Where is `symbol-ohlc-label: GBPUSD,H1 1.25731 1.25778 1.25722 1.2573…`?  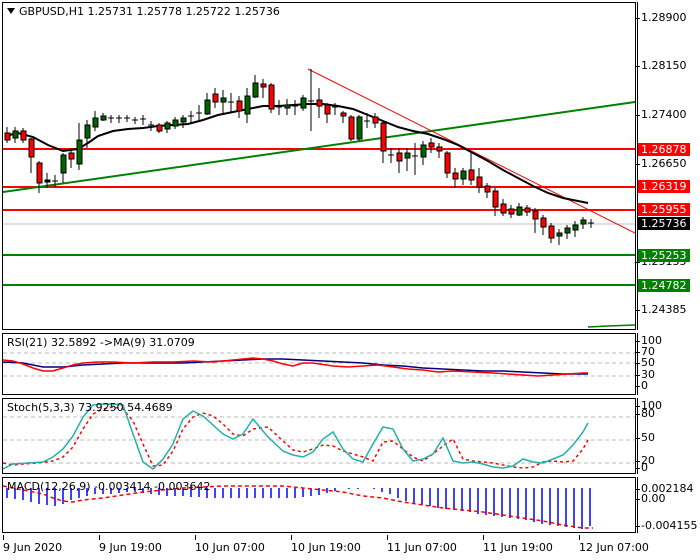
symbol-ohlc-label: GBPUSD,H1 1.25731 1.25778 1.25722 1.2573… is located at coordinates (149, 11).